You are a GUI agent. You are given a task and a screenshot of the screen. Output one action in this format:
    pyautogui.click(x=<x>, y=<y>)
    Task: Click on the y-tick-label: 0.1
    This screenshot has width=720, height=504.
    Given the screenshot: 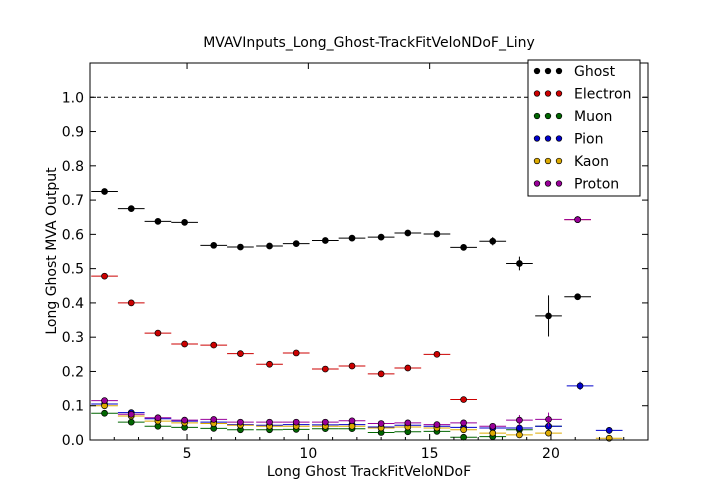 What is the action you would take?
    pyautogui.click(x=73, y=407)
    